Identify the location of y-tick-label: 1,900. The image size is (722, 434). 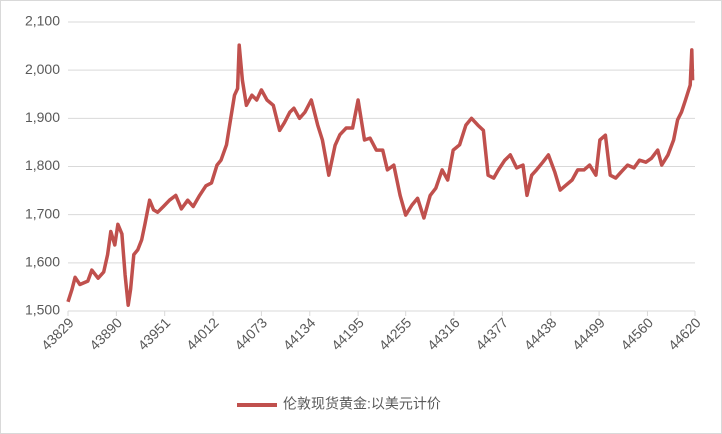
(42, 117).